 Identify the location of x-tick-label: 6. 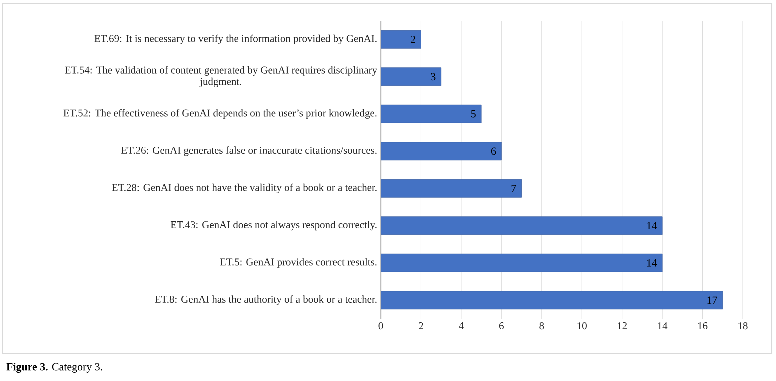
(502, 326).